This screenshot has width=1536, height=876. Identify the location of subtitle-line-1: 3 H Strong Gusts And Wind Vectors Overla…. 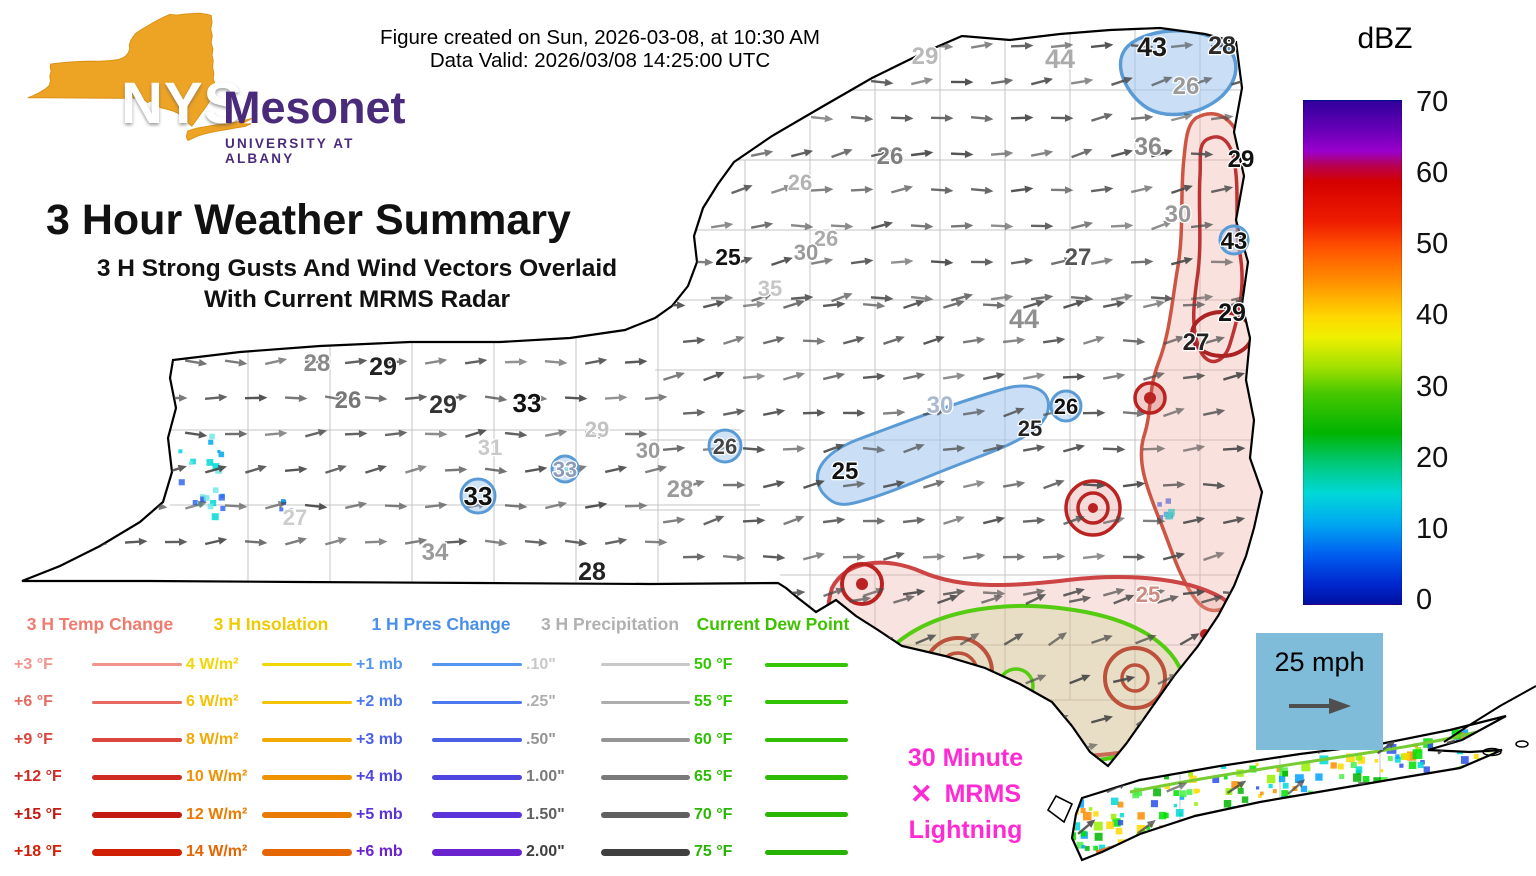
(357, 268).